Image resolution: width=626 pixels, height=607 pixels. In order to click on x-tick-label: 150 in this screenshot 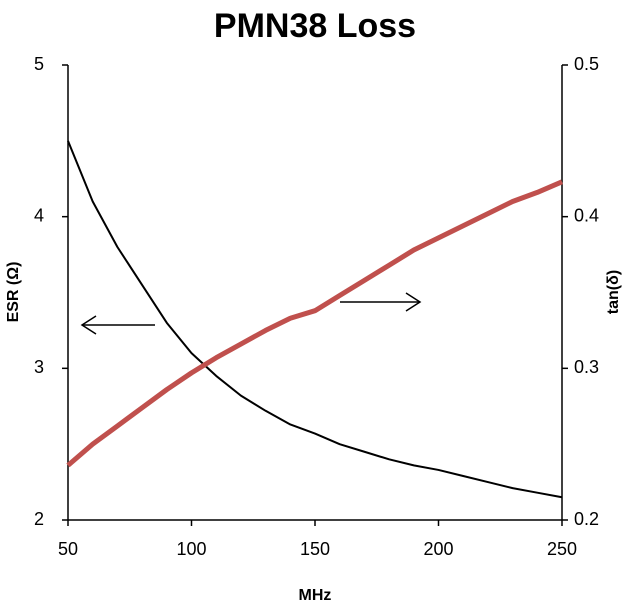, I will do `click(315, 549)`.